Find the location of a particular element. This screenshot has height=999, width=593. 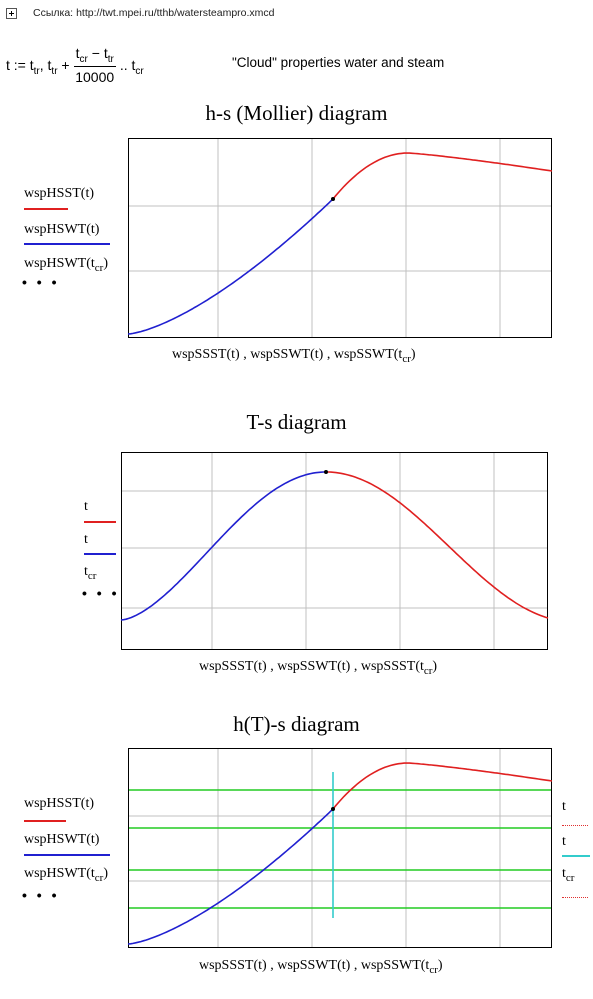

chart-title-ts: T-s diagram is located at coordinates (296, 422).